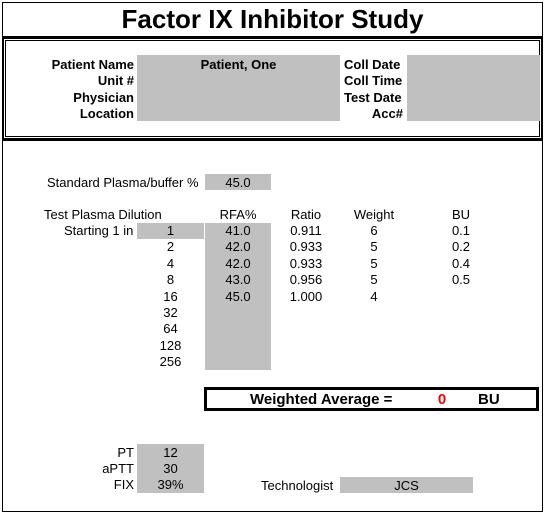  Describe the element at coordinates (103, 214) in the screenshot. I see `dilution-header: Test Plasma Dilution` at that location.